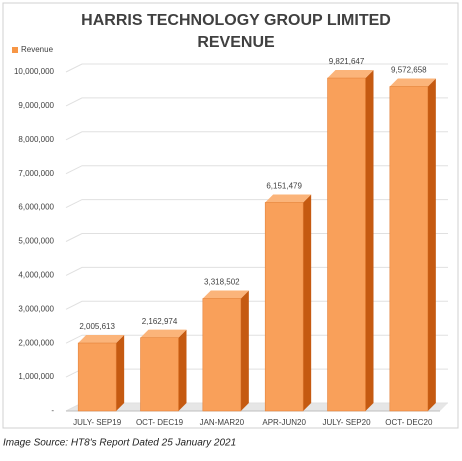 This screenshot has height=461, width=462. I want to click on y-tick-label: 1,000,000, so click(36, 376).